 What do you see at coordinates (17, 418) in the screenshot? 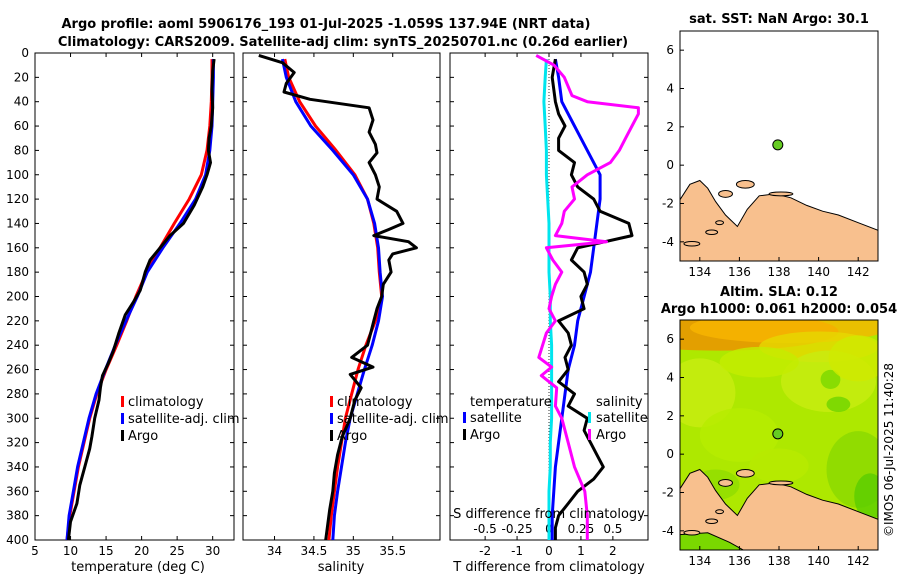
I see `y-tick-label: 300` at bounding box center [17, 418].